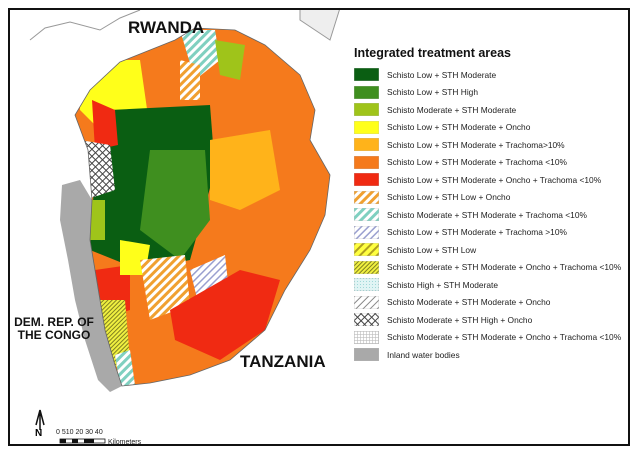 The height and width of the screenshot is (460, 642). Describe the element at coordinates (452, 109) in the screenshot. I see `legend-label: Schisto Moderate + STH Moderate` at that location.